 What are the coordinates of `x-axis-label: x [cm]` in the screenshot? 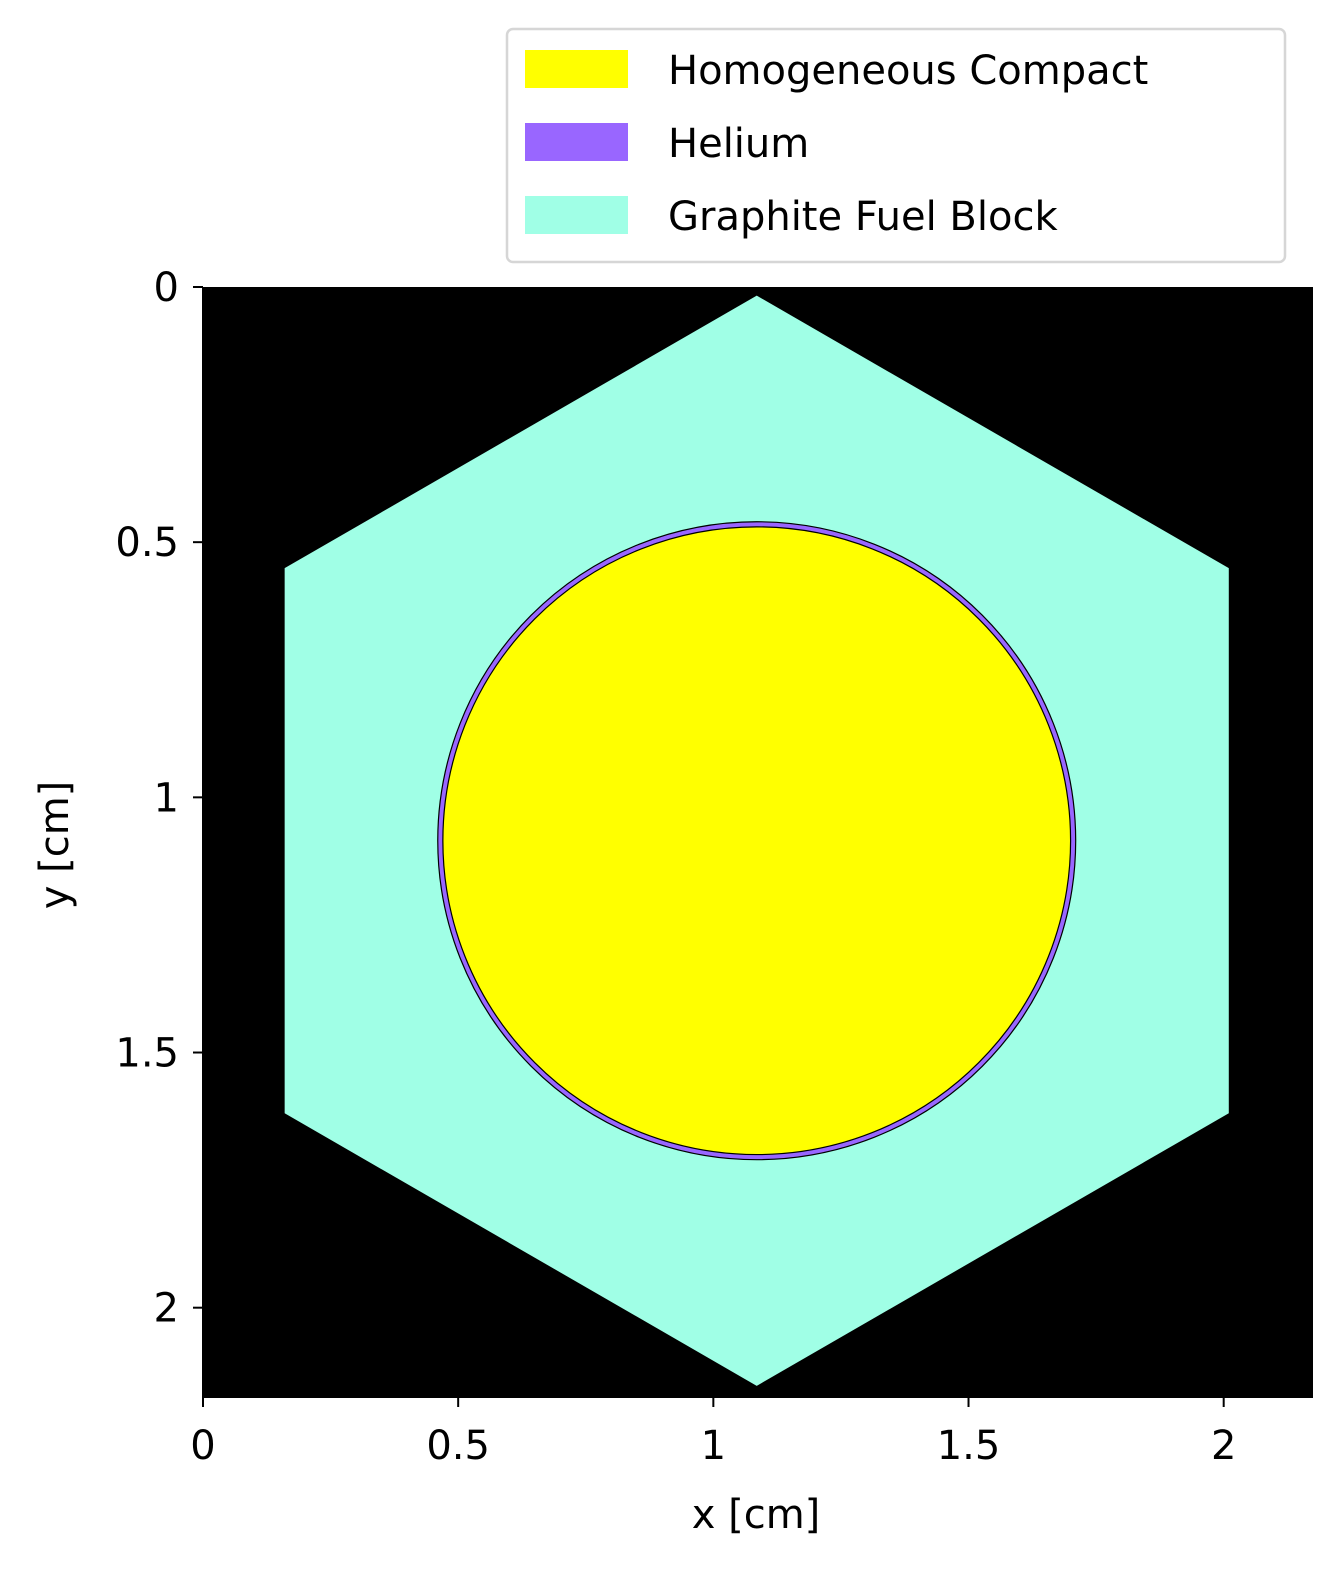 It's located at (756, 1515).